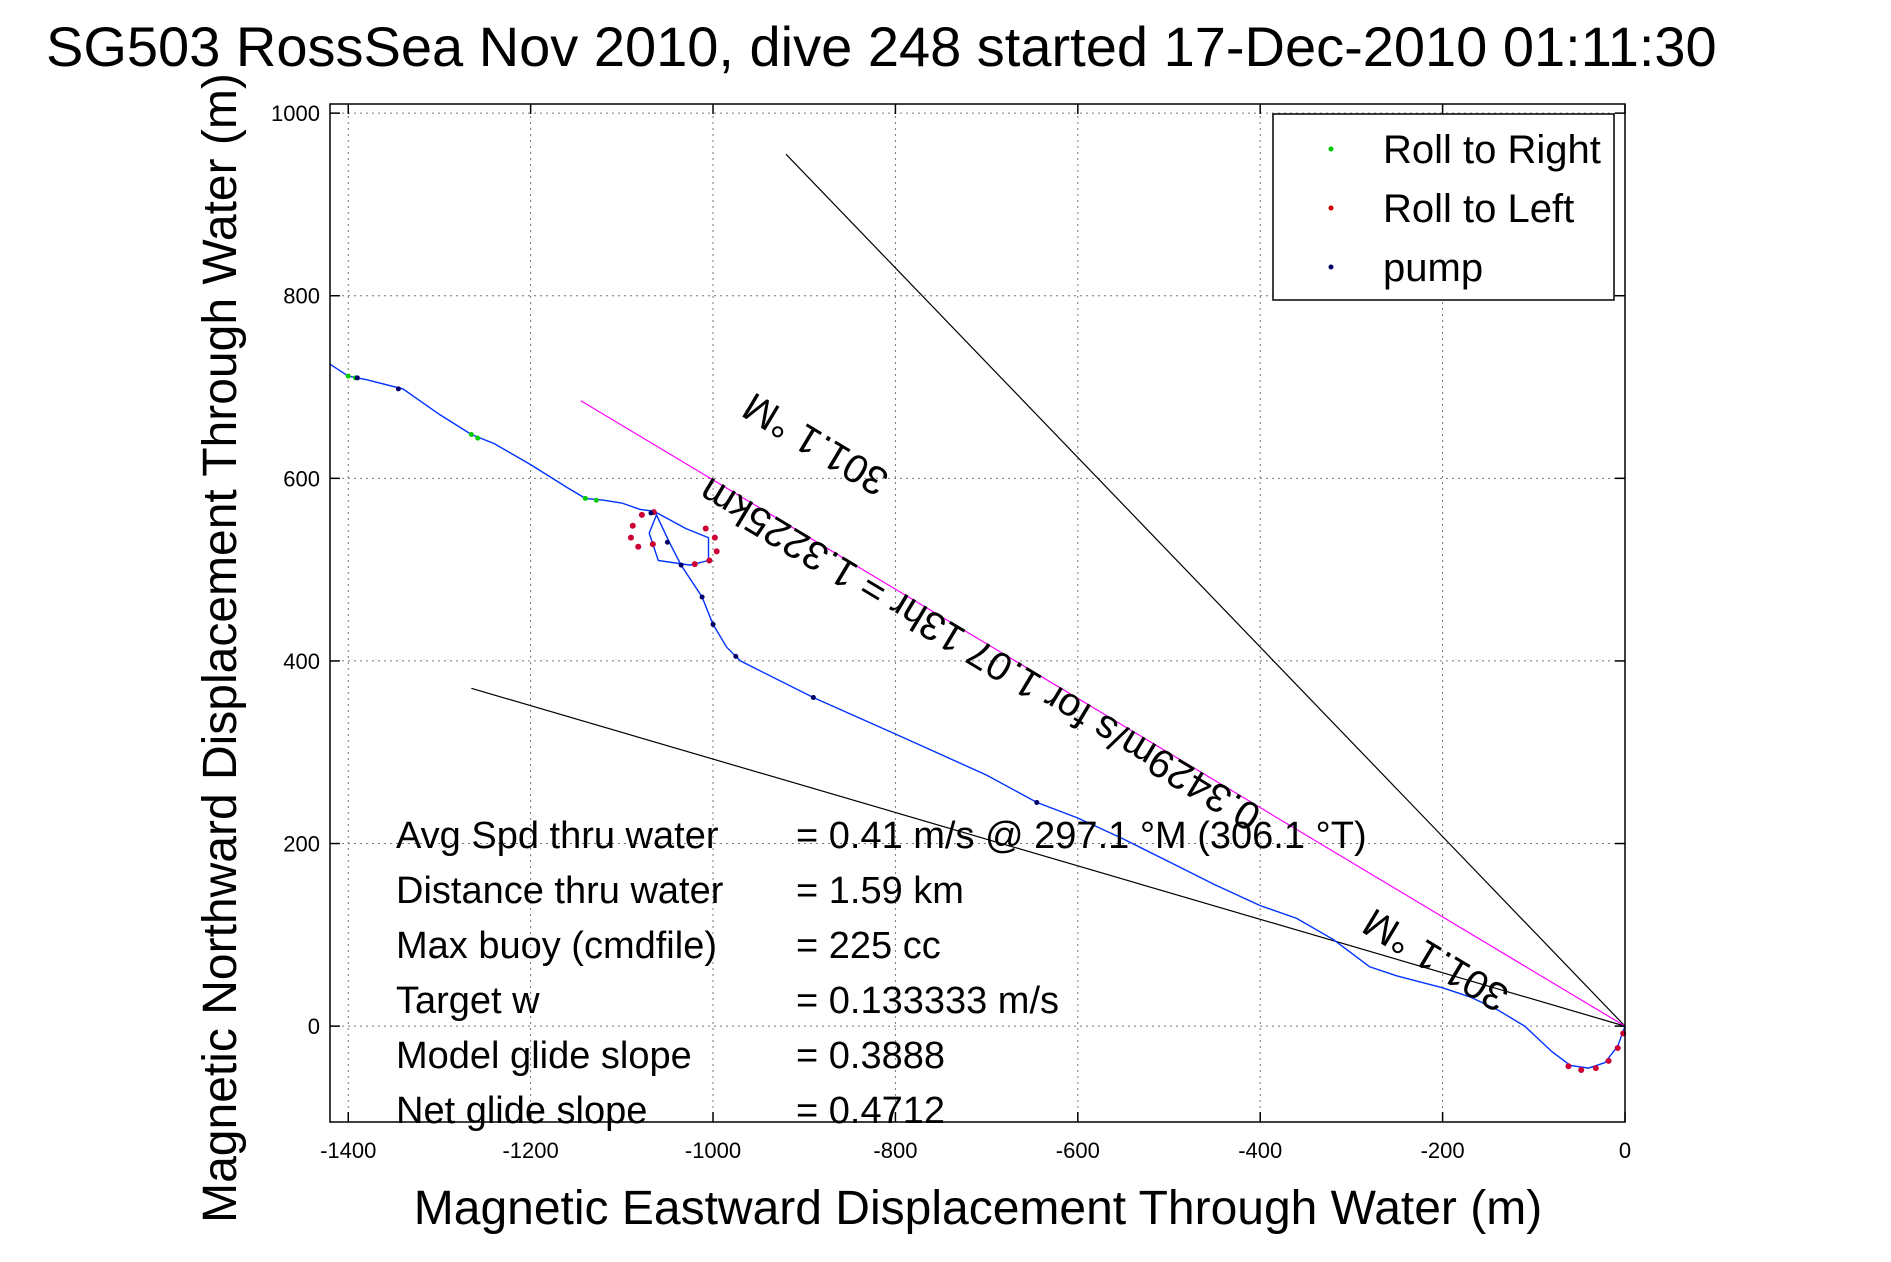  Describe the element at coordinates (1078, 1150) in the screenshot. I see `x-tick-label: -600` at that location.